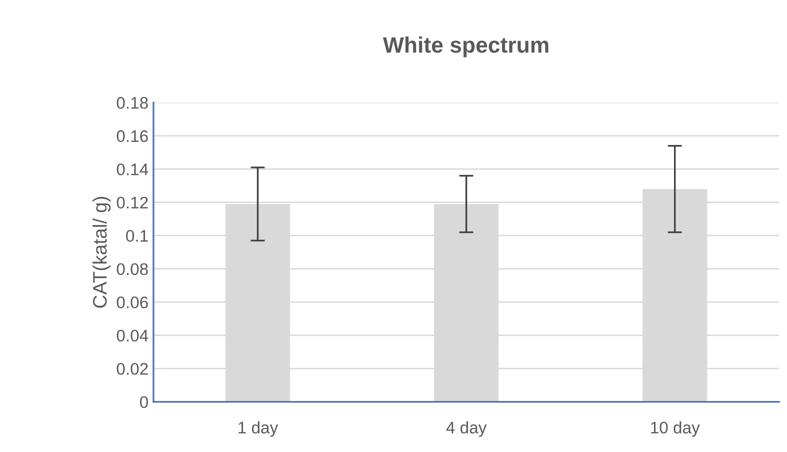  What do you see at coordinates (132, 202) in the screenshot?
I see `y-tick-label: 0.12` at bounding box center [132, 202].